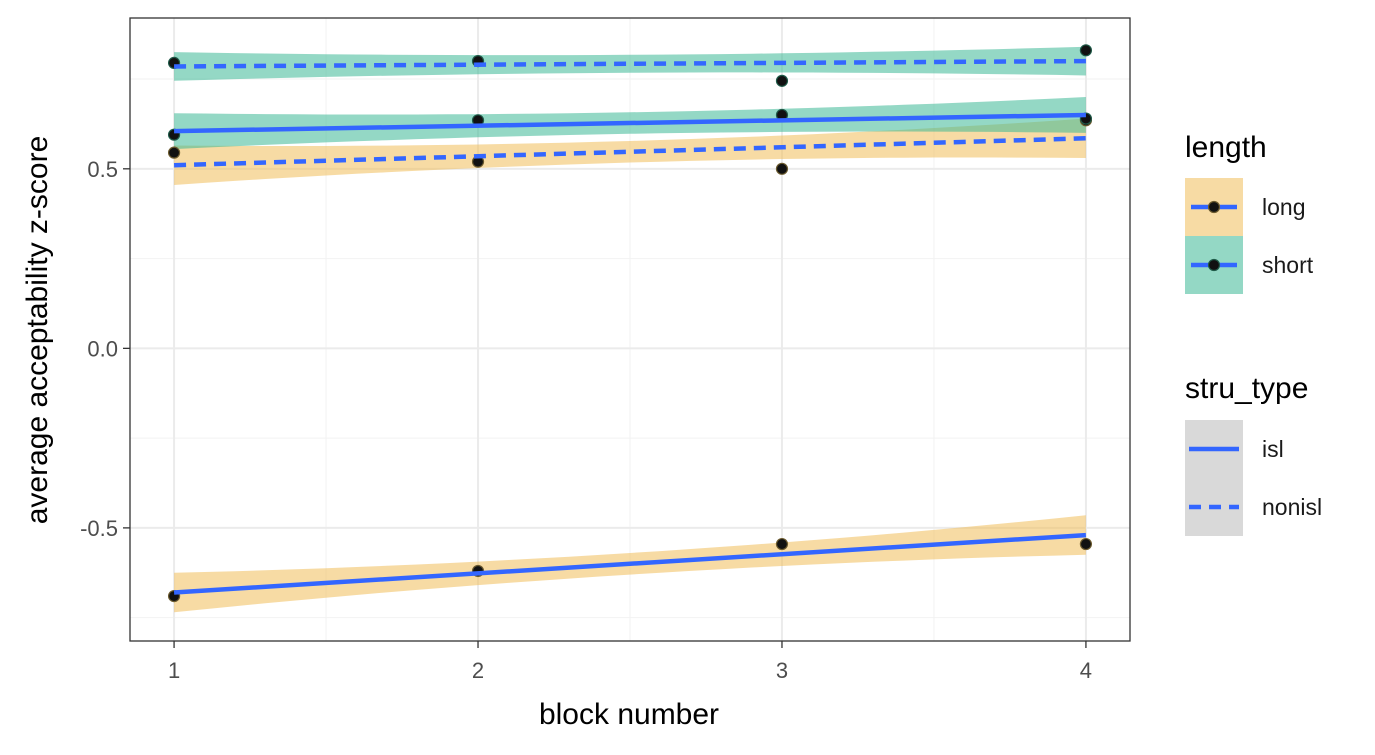 The height and width of the screenshot is (755, 1375). I want to click on legend-label-short: short, so click(1288, 265).